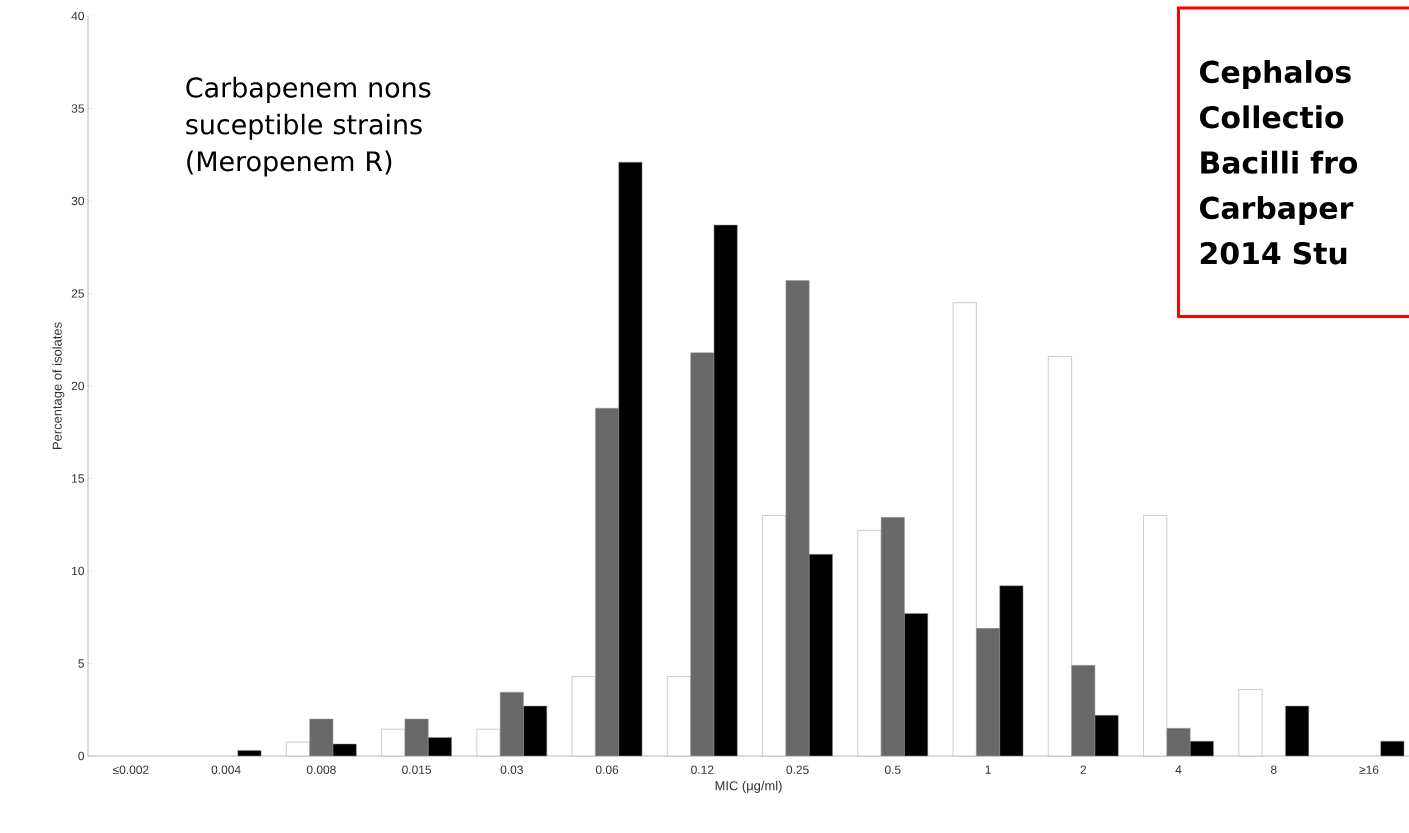 This screenshot has width=1409, height=833. What do you see at coordinates (81, 756) in the screenshot?
I see `y-tick-label: 0` at bounding box center [81, 756].